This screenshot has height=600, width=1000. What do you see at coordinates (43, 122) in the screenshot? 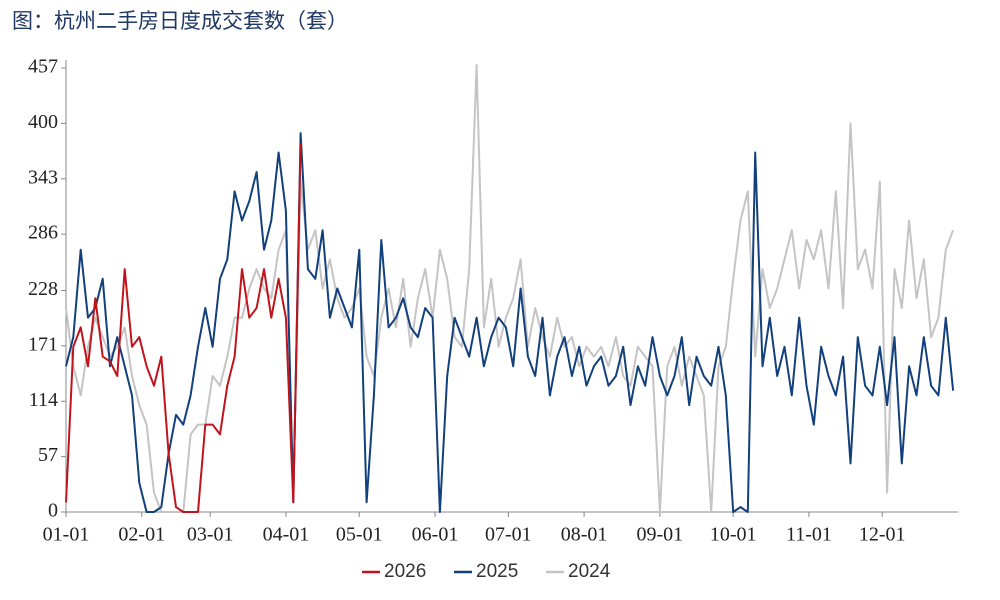
I see `y-tick-label: 400` at bounding box center [43, 122].